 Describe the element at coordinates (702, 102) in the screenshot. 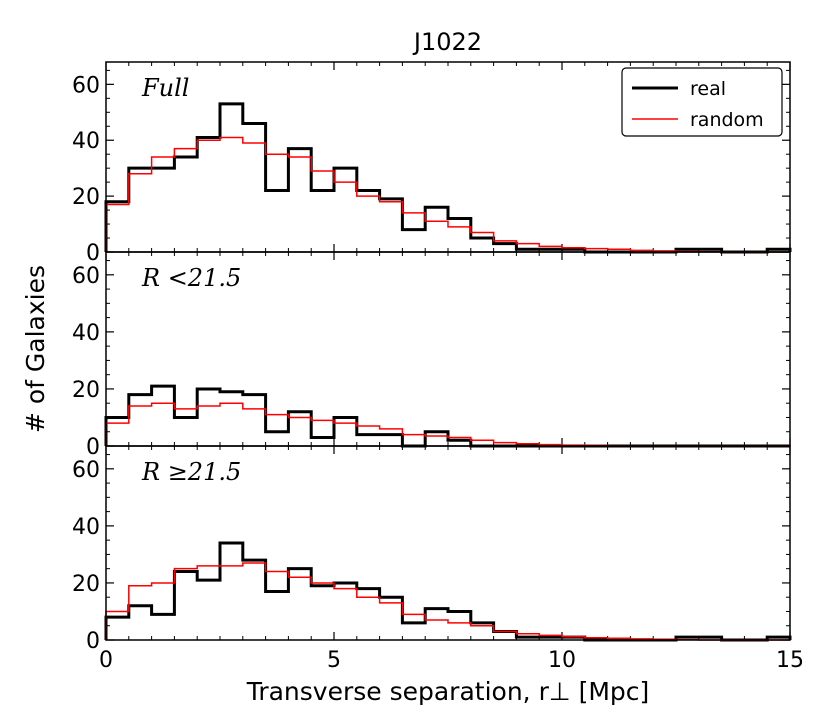

I see `legend: real random` at that location.